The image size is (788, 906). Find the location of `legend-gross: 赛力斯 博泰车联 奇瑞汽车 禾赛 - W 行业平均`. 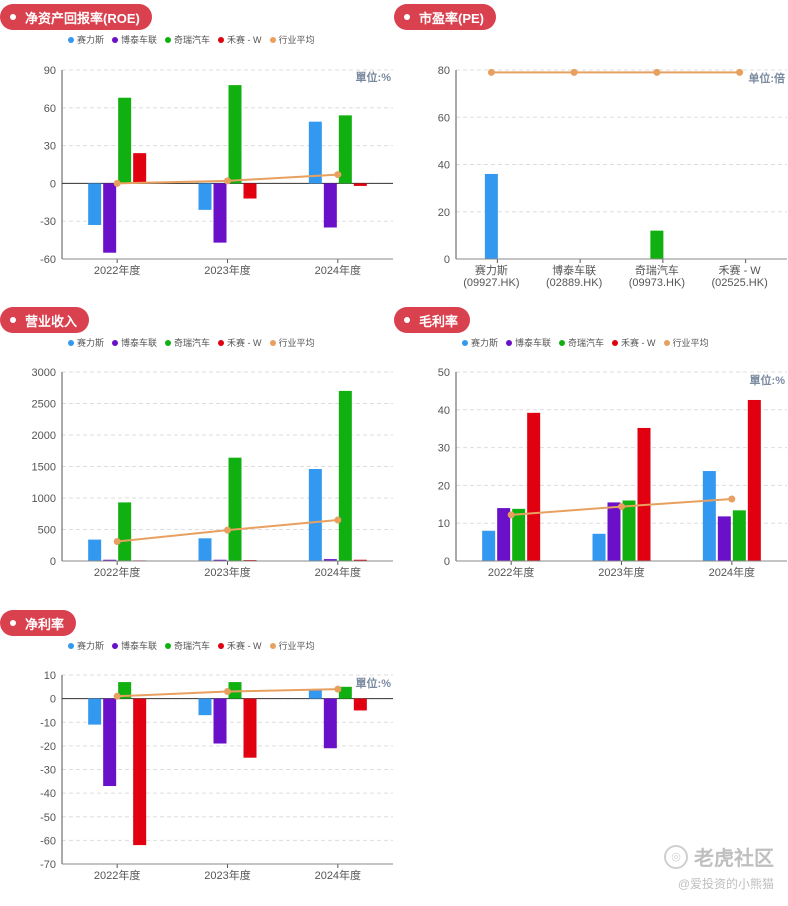

legend-gross: 赛力斯 博泰车联 奇瑞汽车 禾赛 - W 行业平均 is located at coordinates (585, 342).